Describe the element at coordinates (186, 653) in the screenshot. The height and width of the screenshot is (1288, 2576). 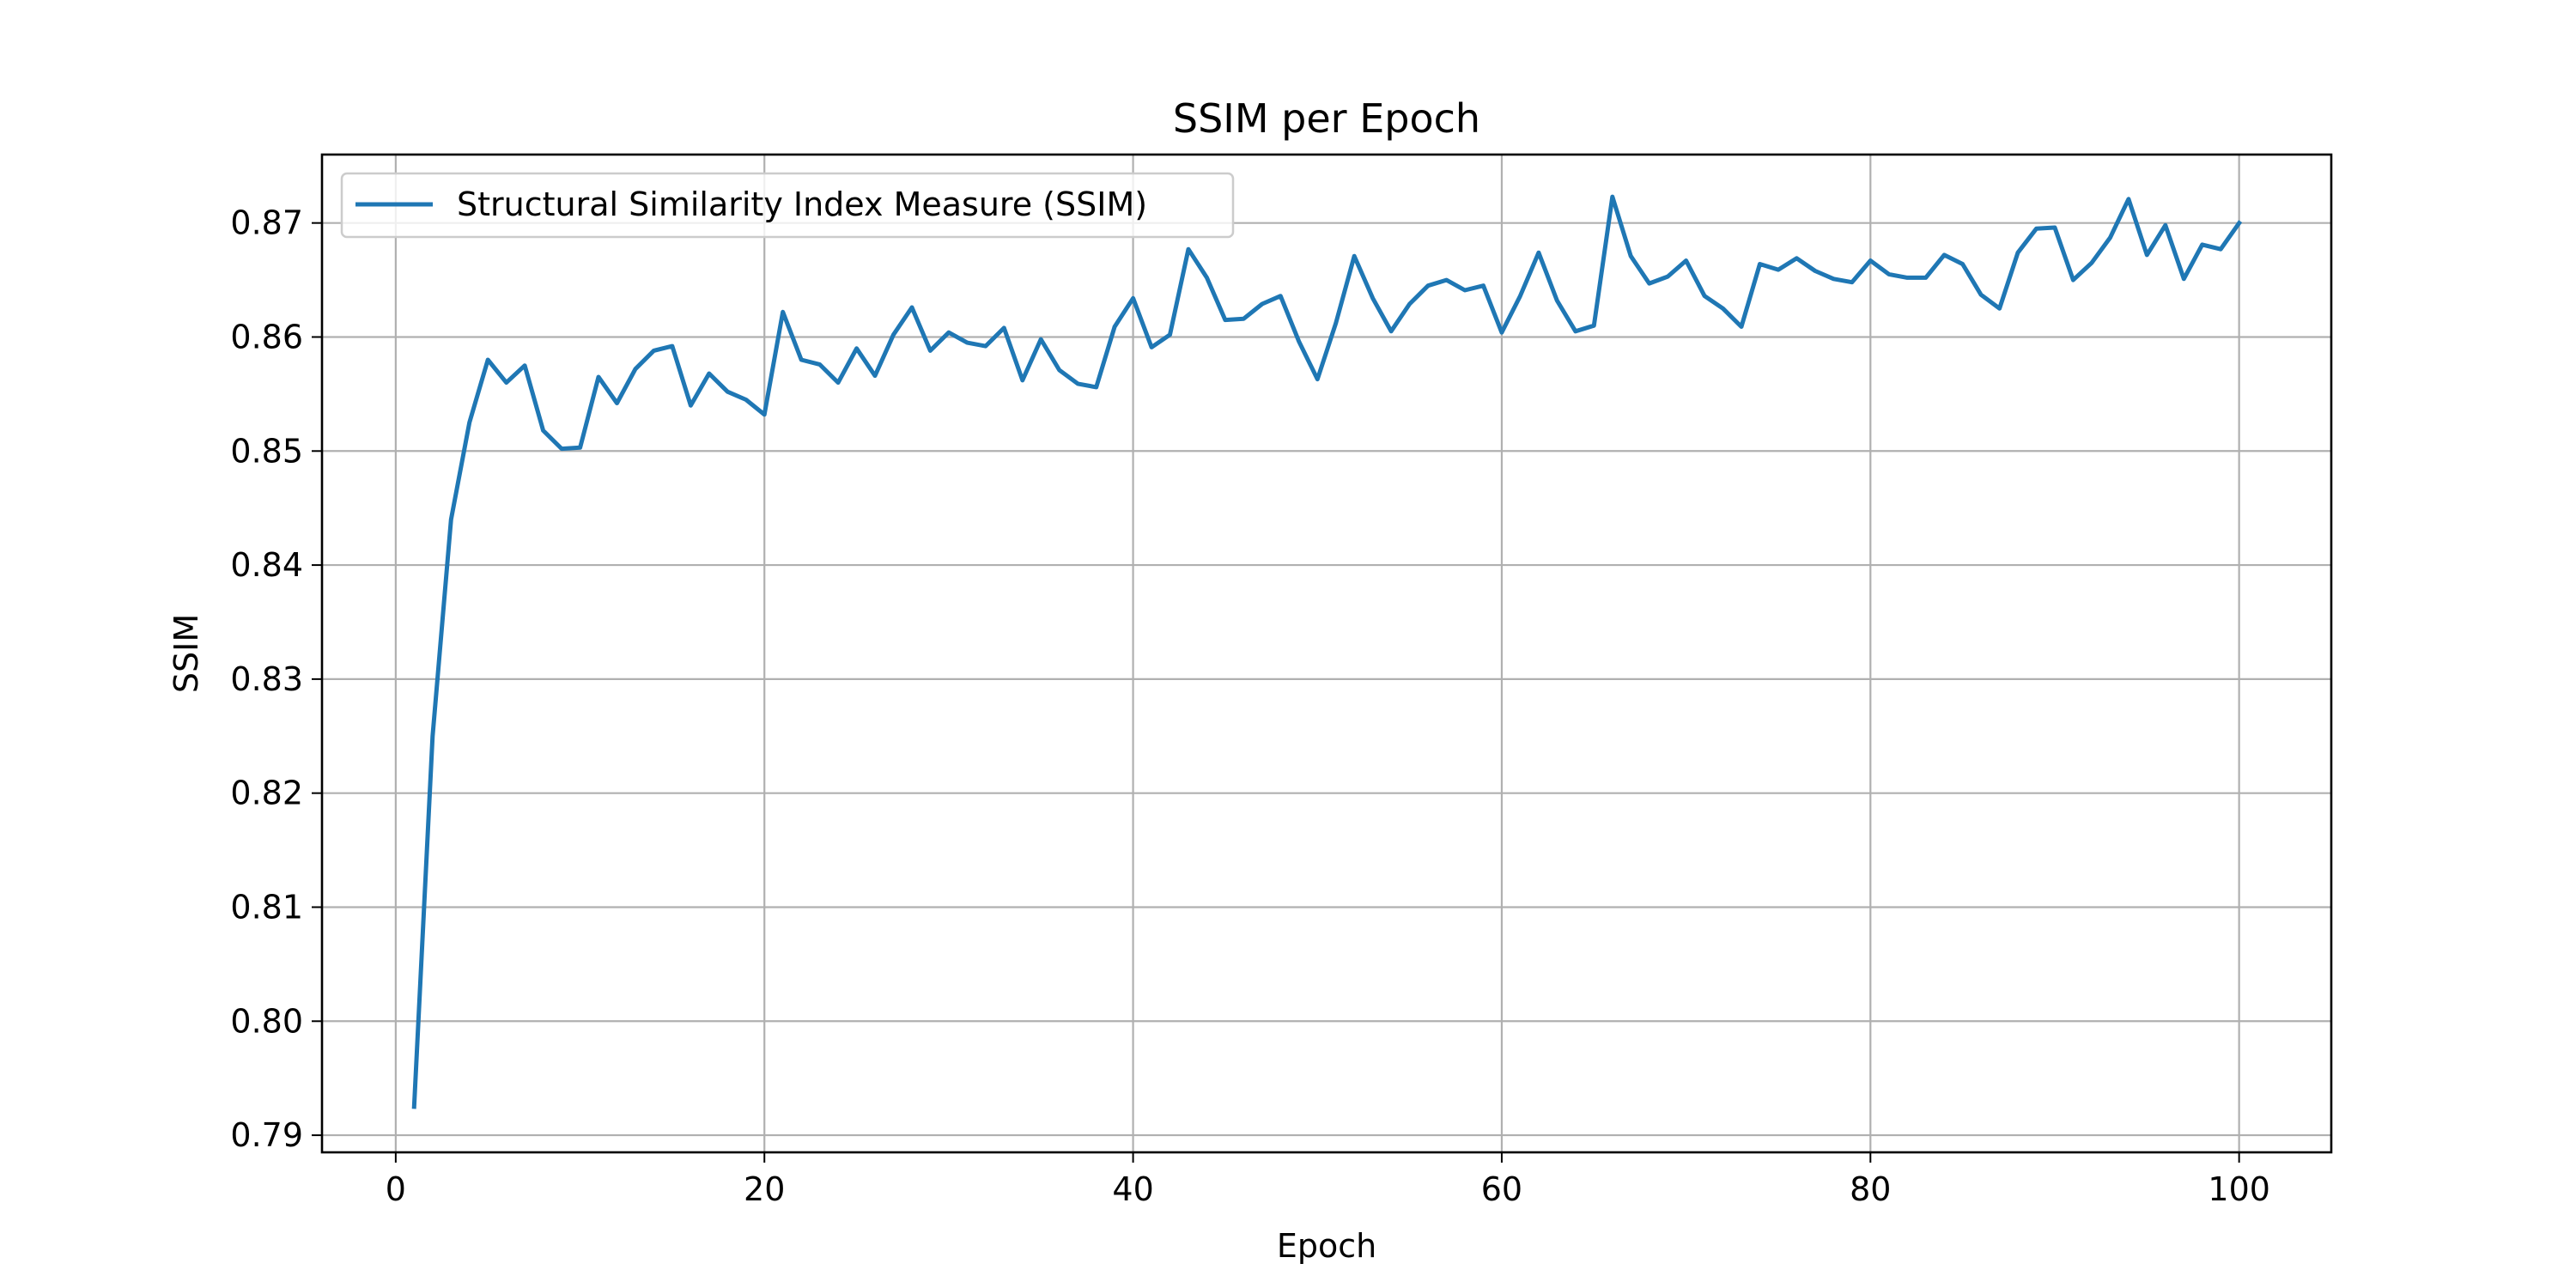
I see `y-axis-label: SSIM` at that location.